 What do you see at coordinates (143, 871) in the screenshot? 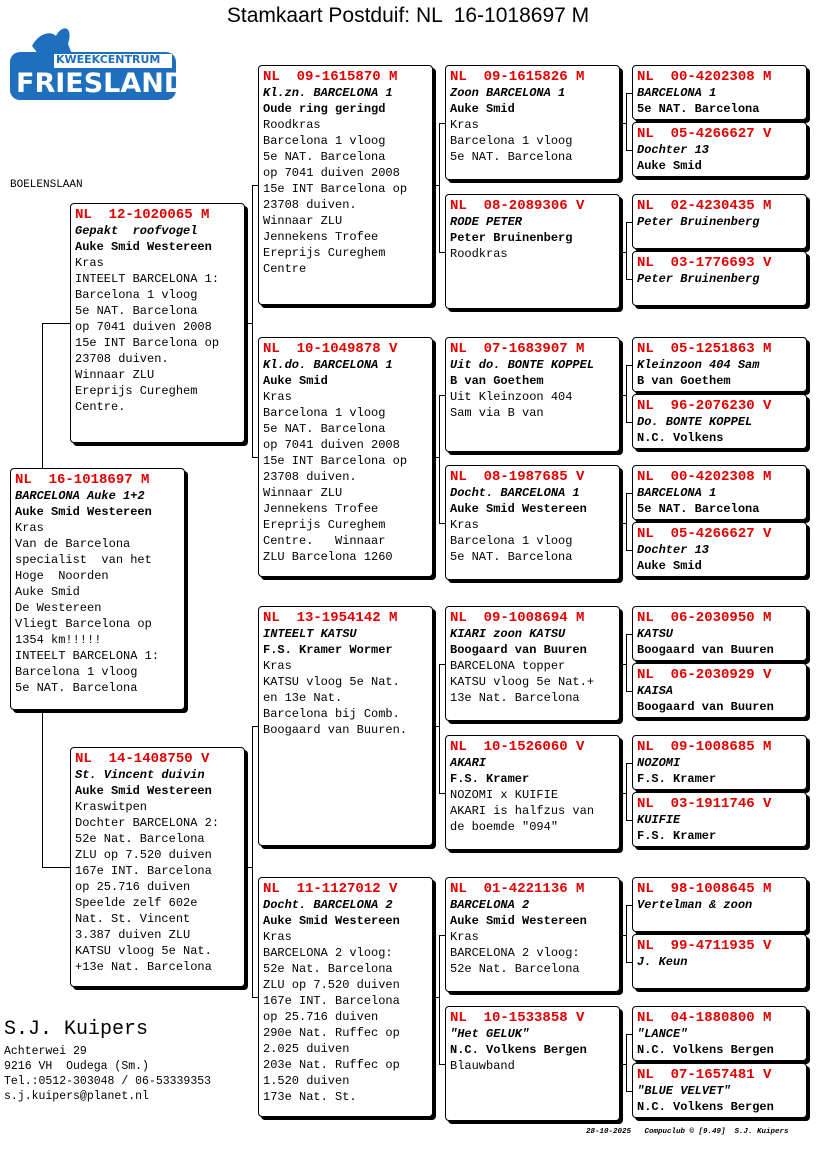
I see `detail-line: 167e INT. Barcelona` at bounding box center [143, 871].